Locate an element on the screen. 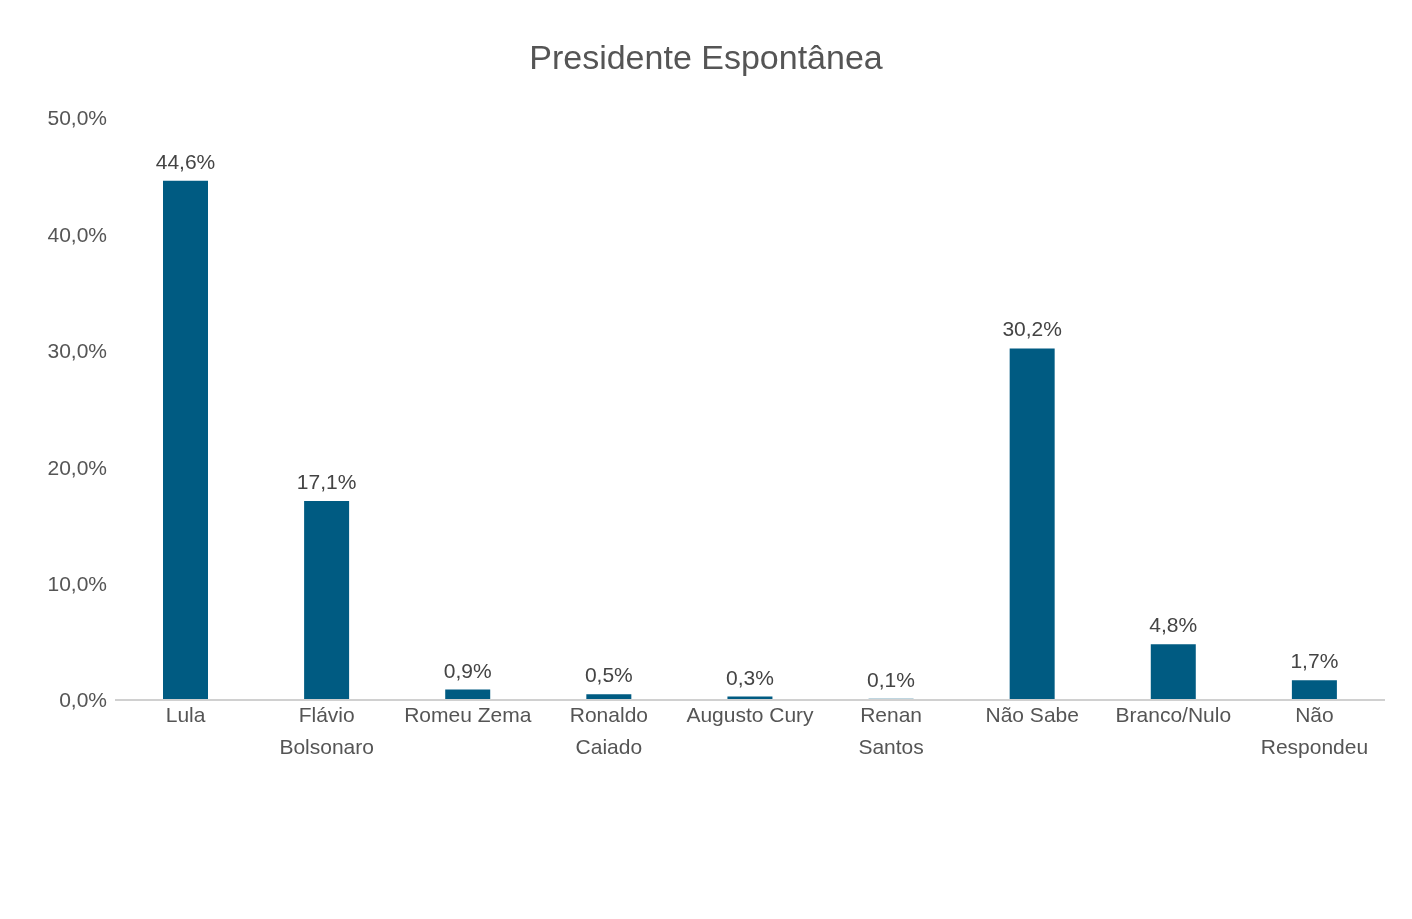  data-label: 17,1% is located at coordinates (326, 481).